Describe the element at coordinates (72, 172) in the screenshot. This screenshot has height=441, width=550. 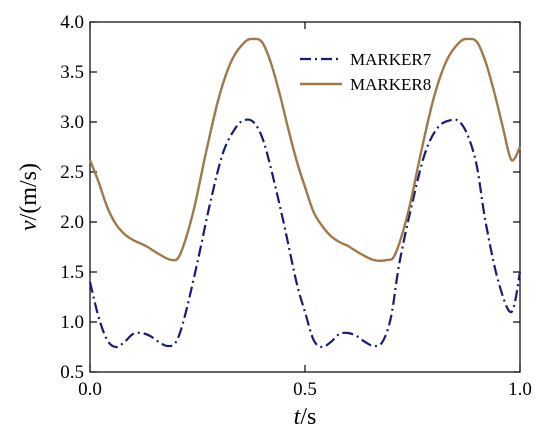
I see `y-tick-label: 2.5` at that location.